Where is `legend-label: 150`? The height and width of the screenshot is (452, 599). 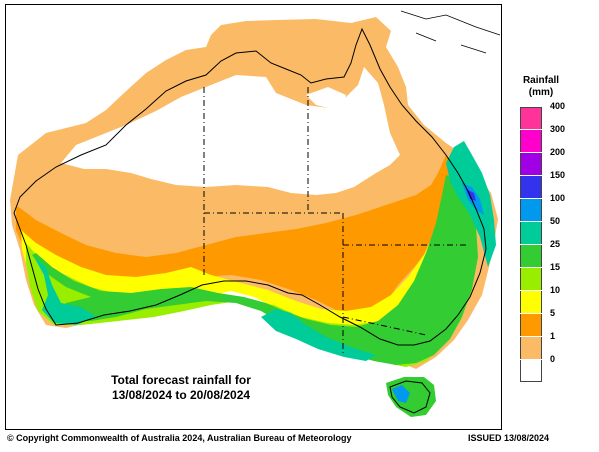
legend-label: 150 is located at coordinates (558, 175).